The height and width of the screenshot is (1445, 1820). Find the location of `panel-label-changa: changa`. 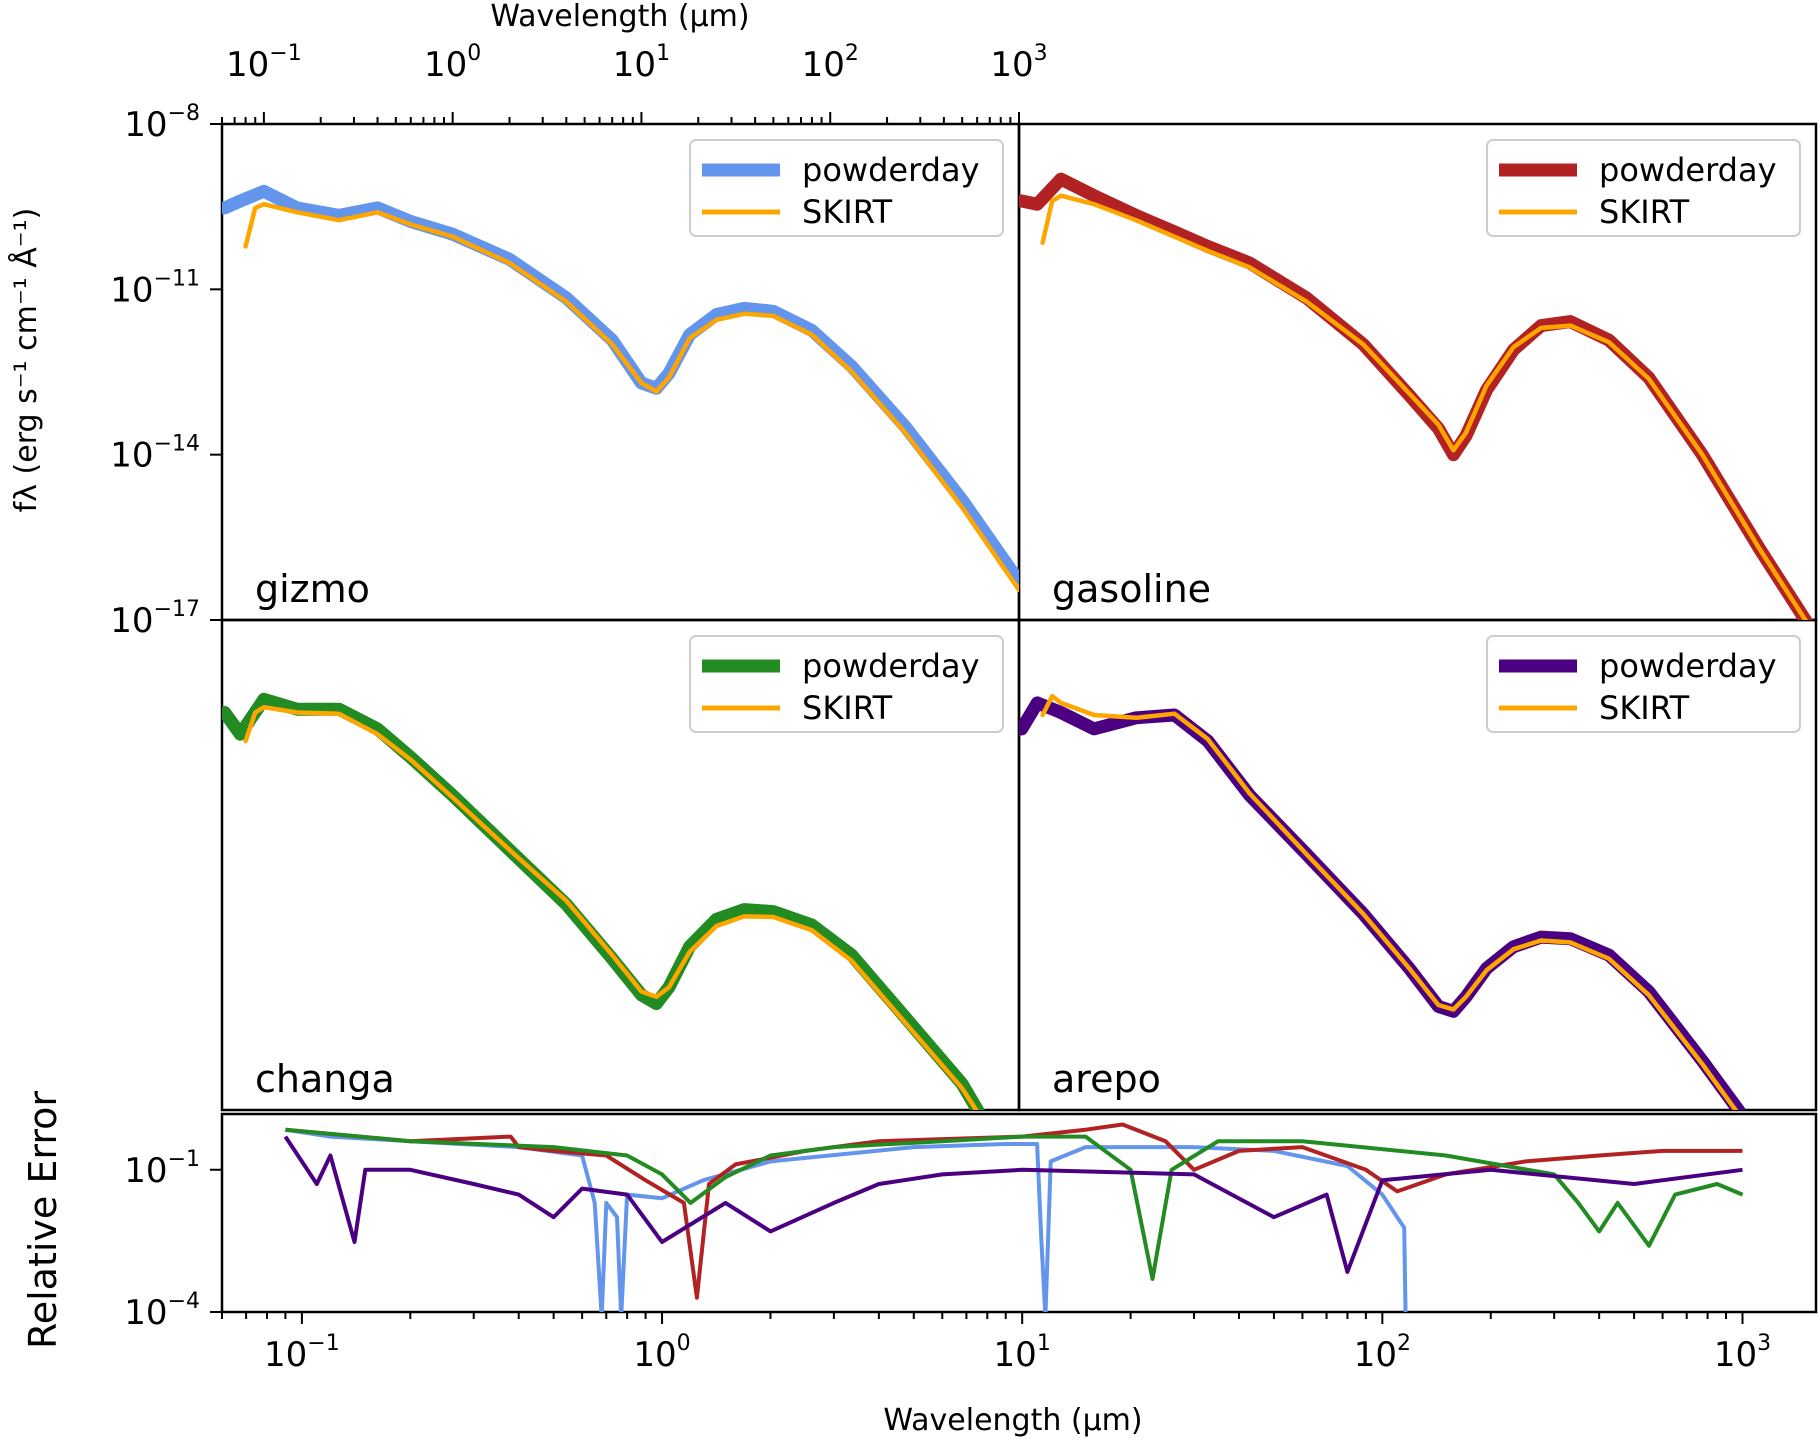

panel-label-changa: changa is located at coordinates (325, 1079).